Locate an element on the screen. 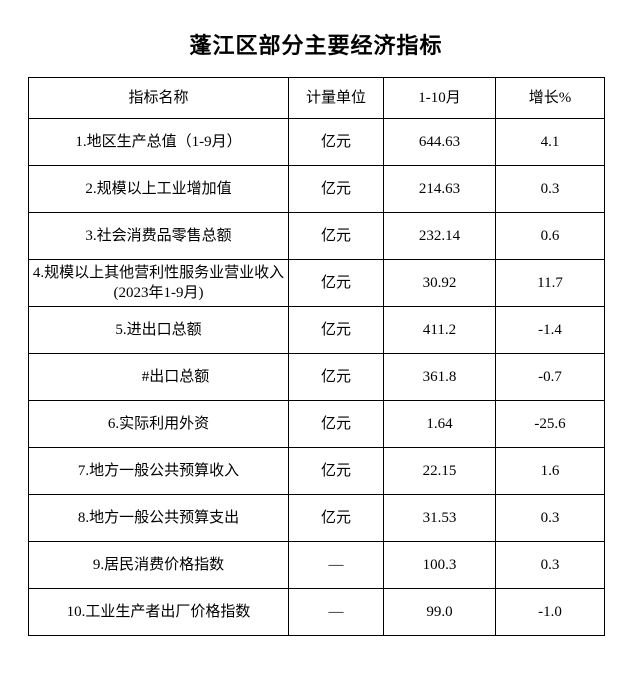  page-title: 蓬江区部分主要经济指标 is located at coordinates (316, 45).